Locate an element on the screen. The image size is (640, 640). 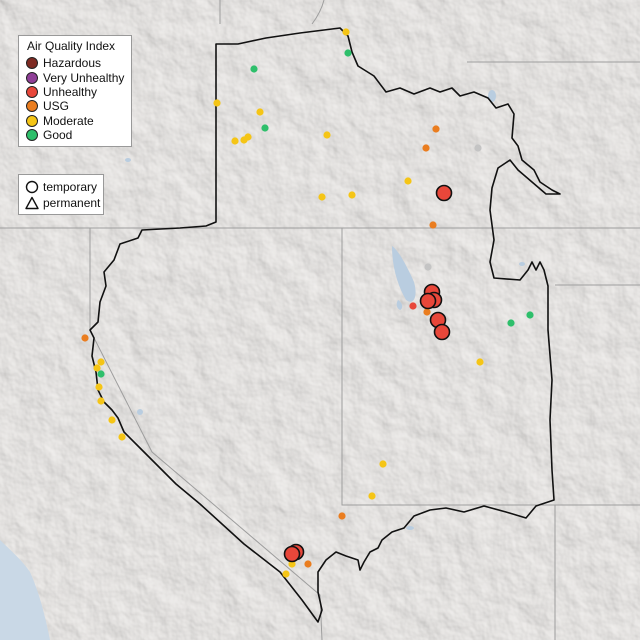
site-type-legend: temporary permanent is located at coordinates (61, 194).